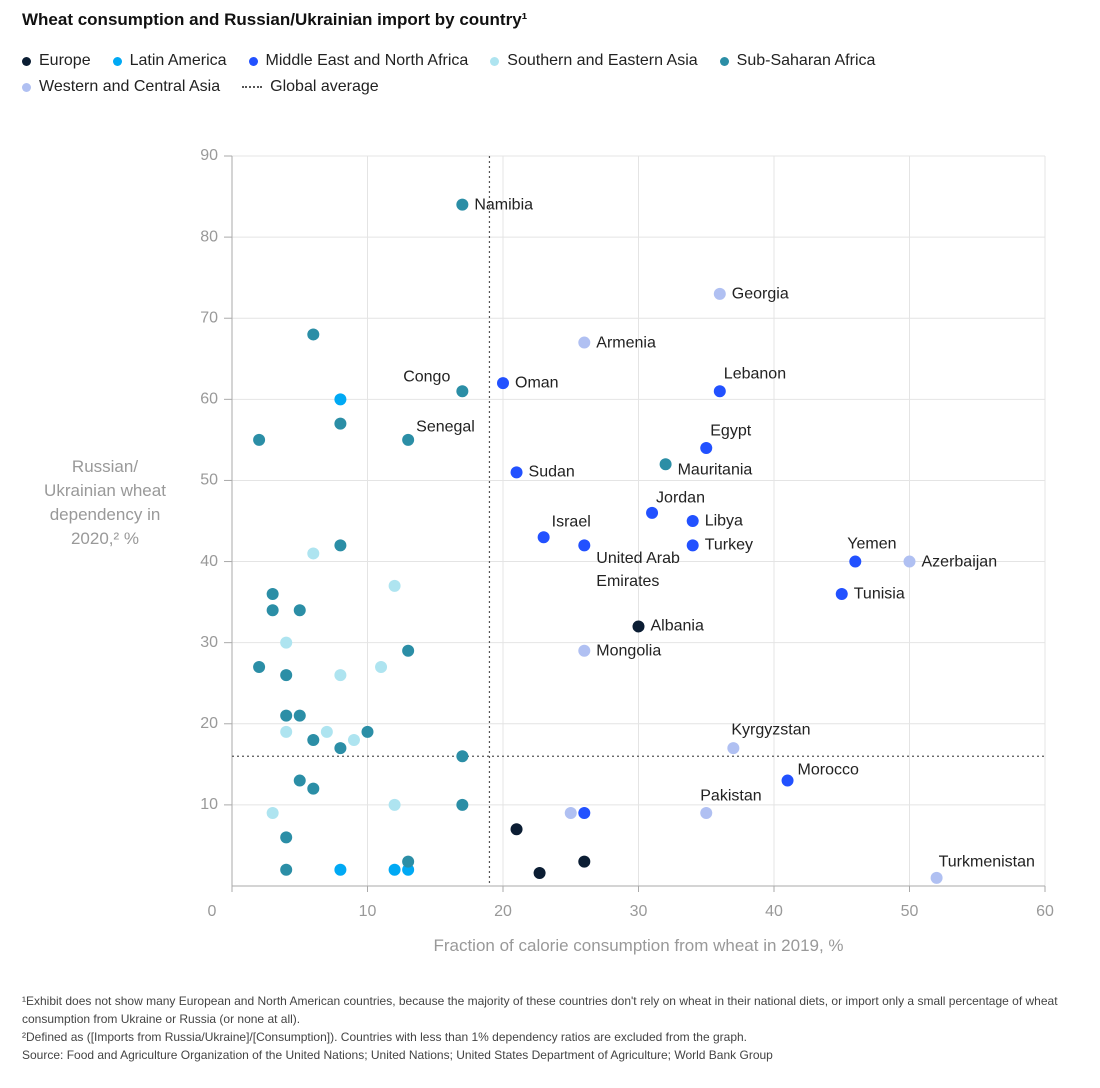  Describe the element at coordinates (130, 86) in the screenshot. I see `legend-label: Western and Central Asia` at that location.